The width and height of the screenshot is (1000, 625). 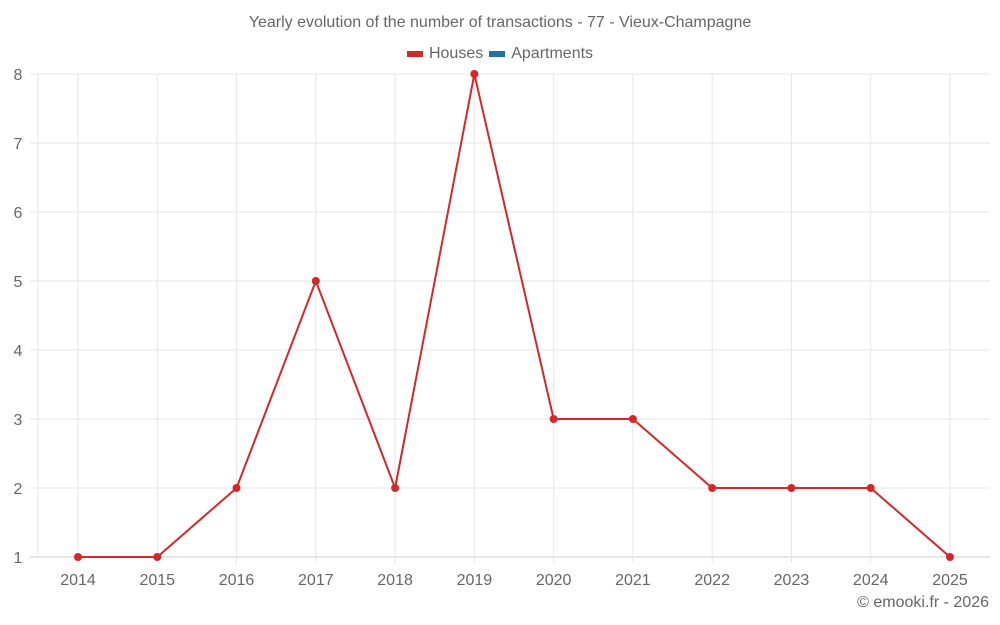 What do you see at coordinates (712, 580) in the screenshot?
I see `x-tick-label: 2022` at bounding box center [712, 580].